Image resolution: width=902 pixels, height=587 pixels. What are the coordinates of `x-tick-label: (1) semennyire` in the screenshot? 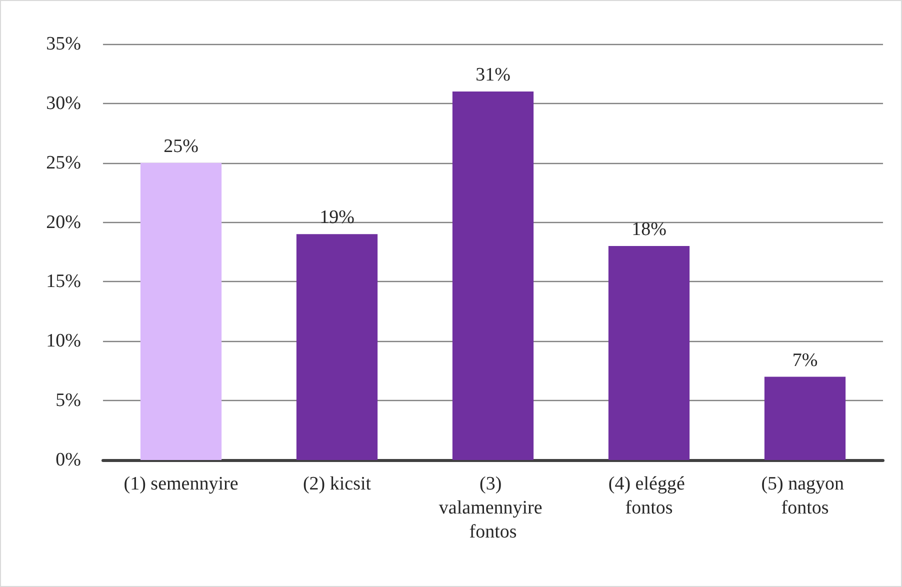 It's located at (181, 484).